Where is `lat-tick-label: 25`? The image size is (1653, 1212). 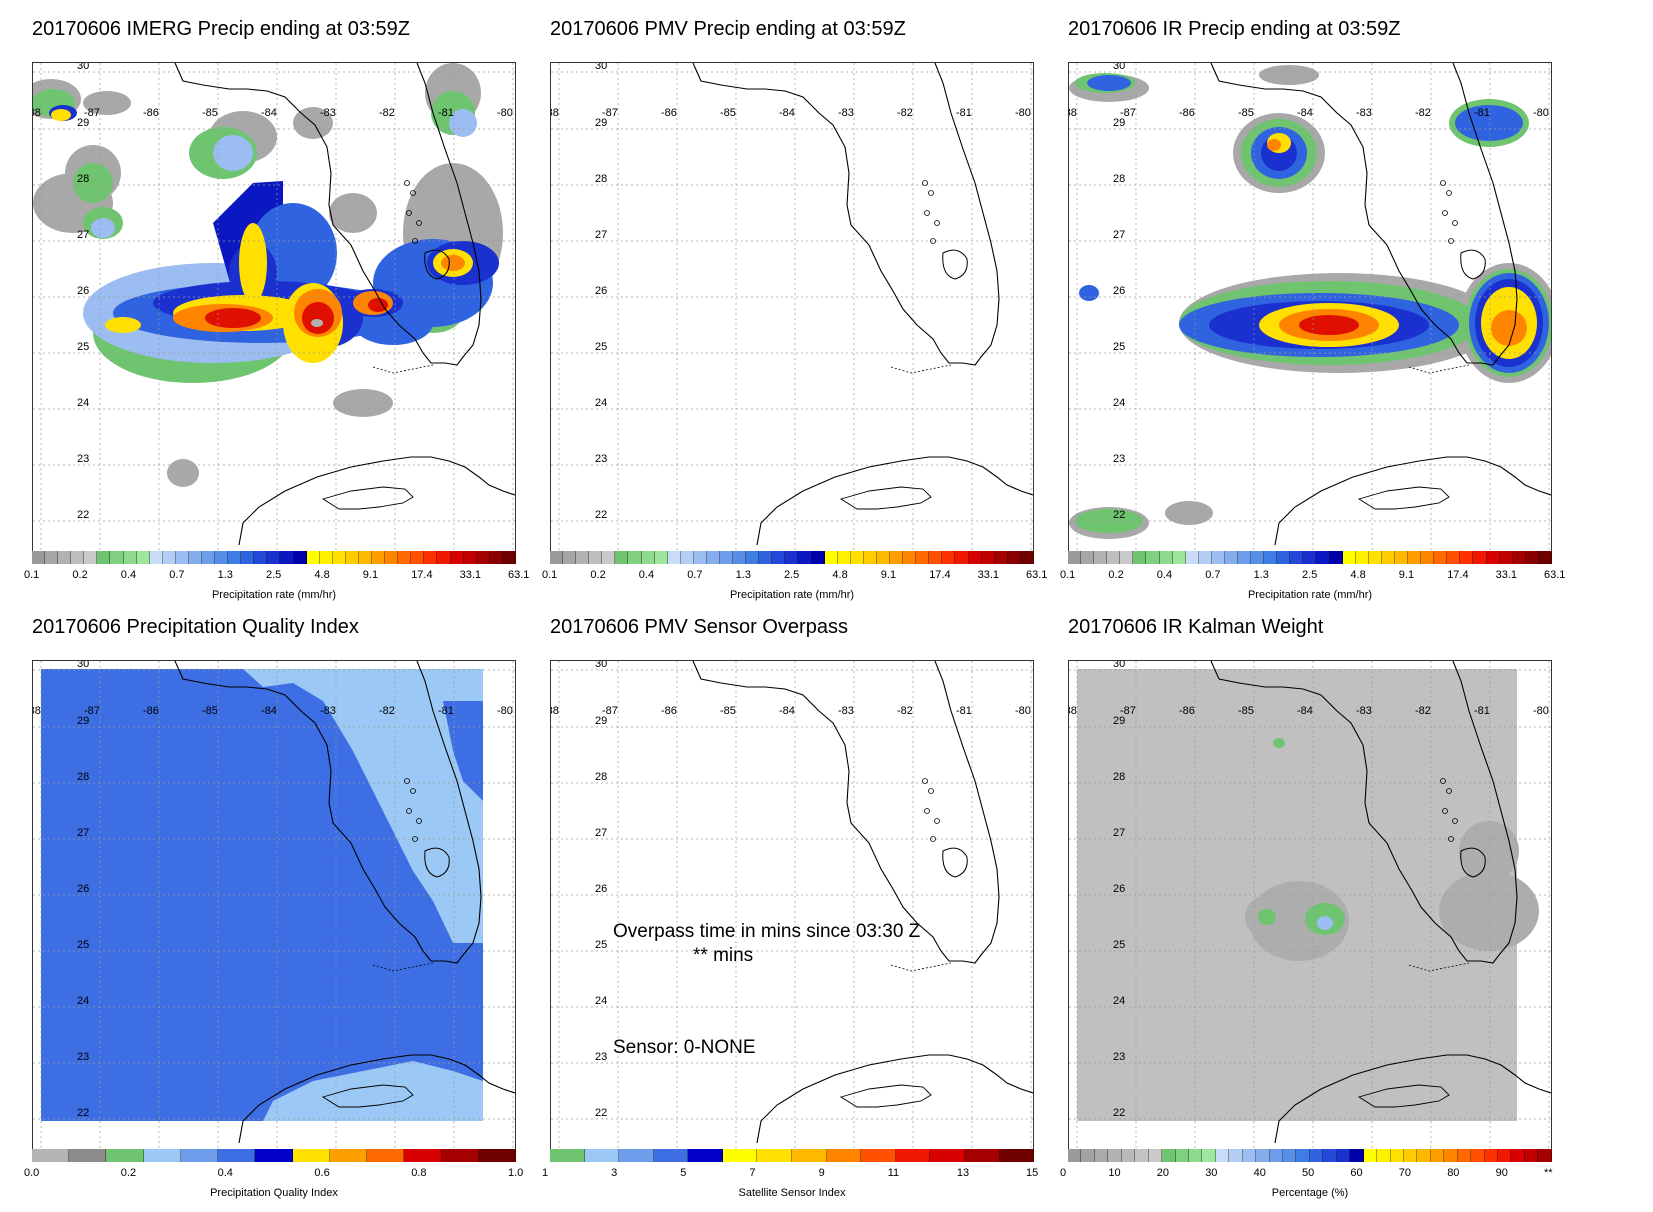
lat-tick-label: 25 is located at coordinates (601, 347).